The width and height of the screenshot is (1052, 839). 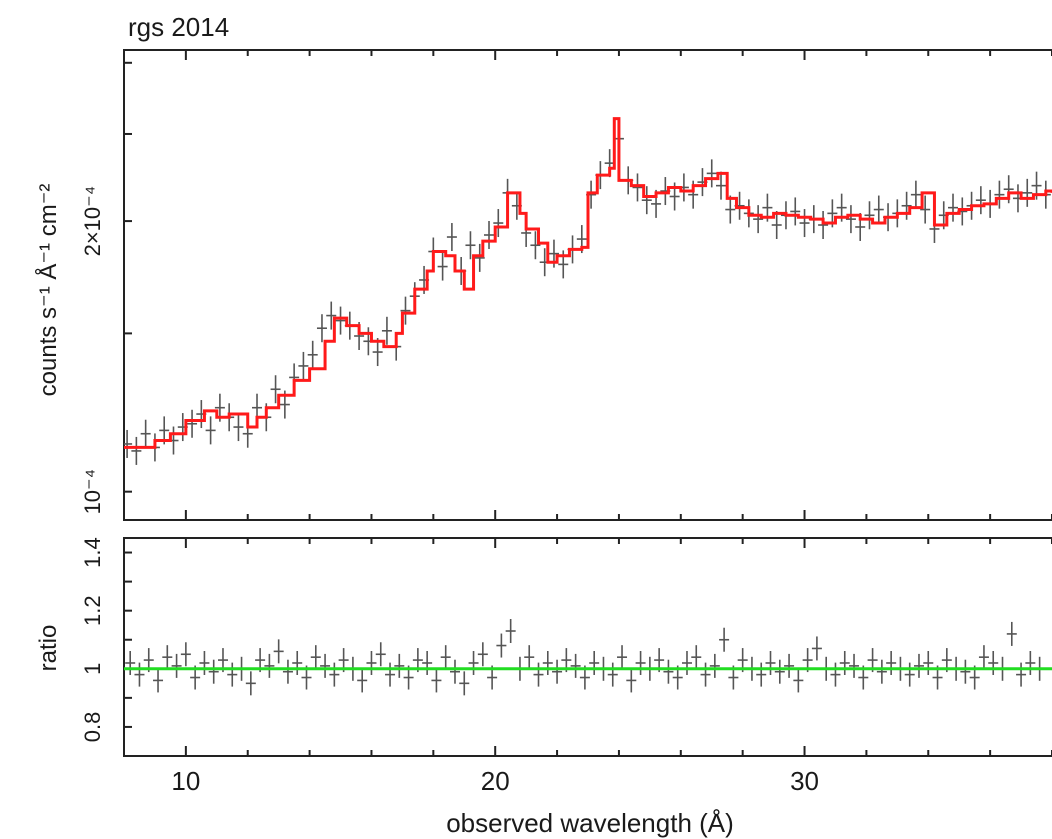 I want to click on bottom-y-axis-label: ratio, so click(x=48, y=648).